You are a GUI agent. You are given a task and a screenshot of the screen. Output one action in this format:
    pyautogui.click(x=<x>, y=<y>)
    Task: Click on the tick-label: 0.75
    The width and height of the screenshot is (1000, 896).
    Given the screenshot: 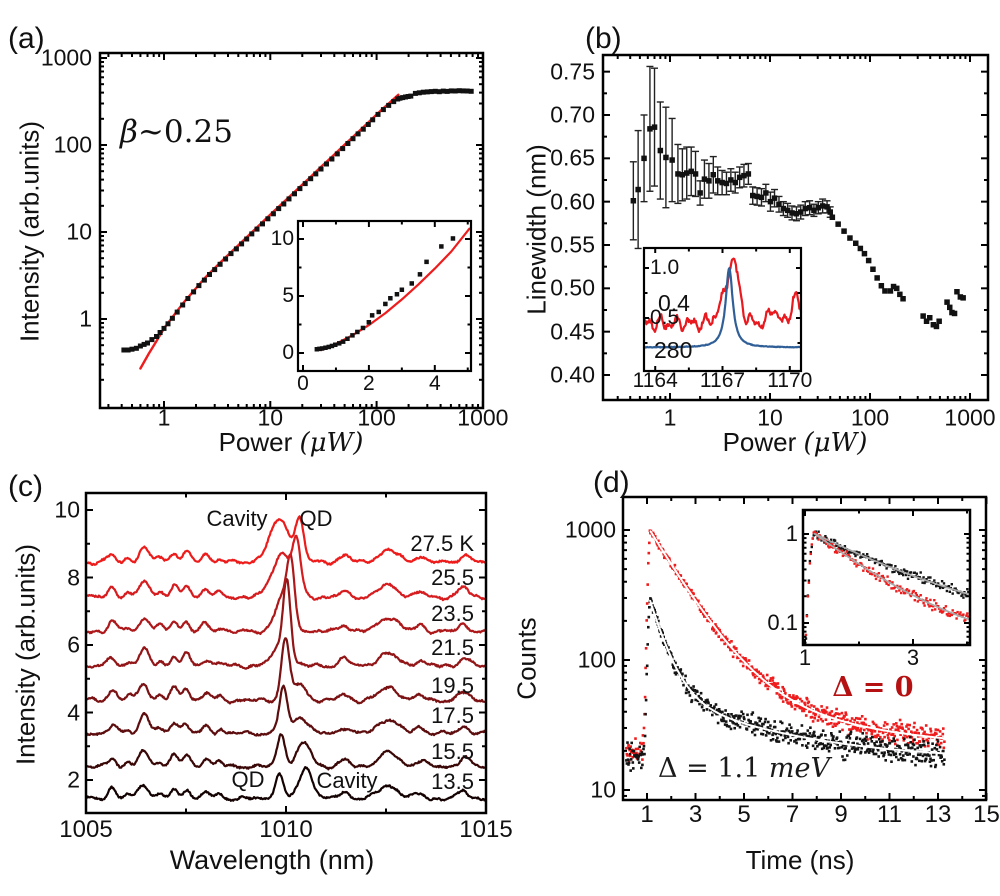 What is the action you would take?
    pyautogui.click(x=572, y=71)
    